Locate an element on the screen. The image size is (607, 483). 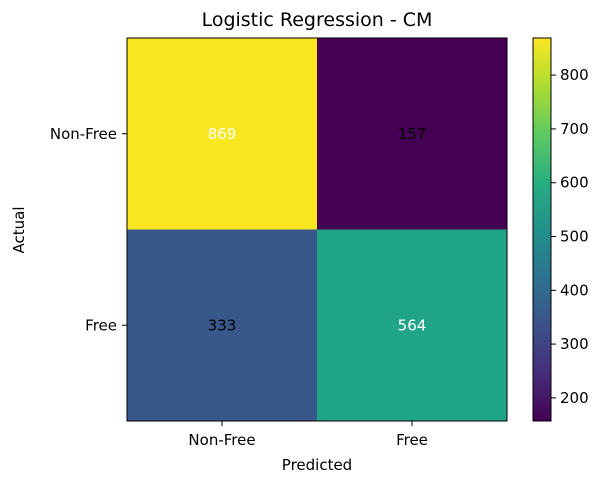
colorbar-tick-label: 500 is located at coordinates (574, 236).